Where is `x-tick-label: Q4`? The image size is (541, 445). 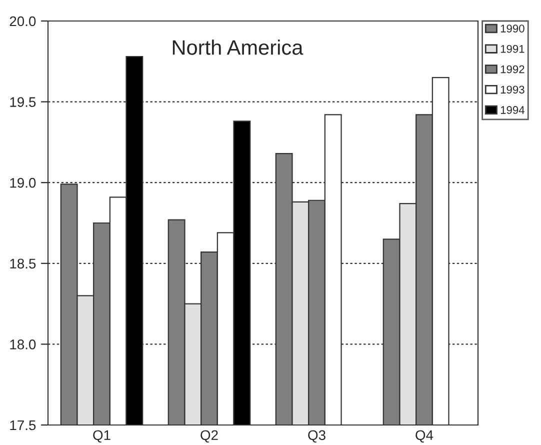
x-tick-label: Q4 is located at coordinates (425, 436).